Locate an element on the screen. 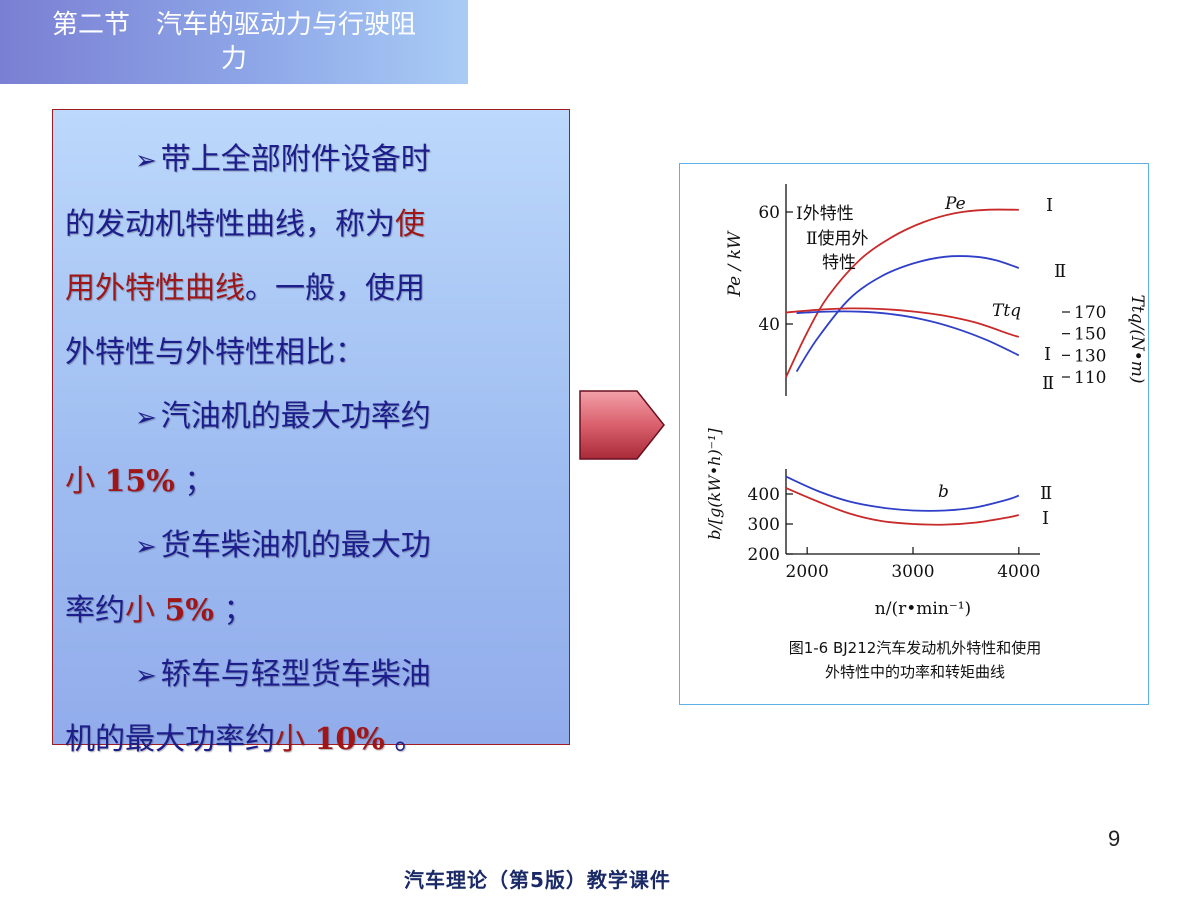 This screenshot has width=1200, height=900. paragraph-1-line1: ➢ 带上全部附件设备时 is located at coordinates (310, 160).